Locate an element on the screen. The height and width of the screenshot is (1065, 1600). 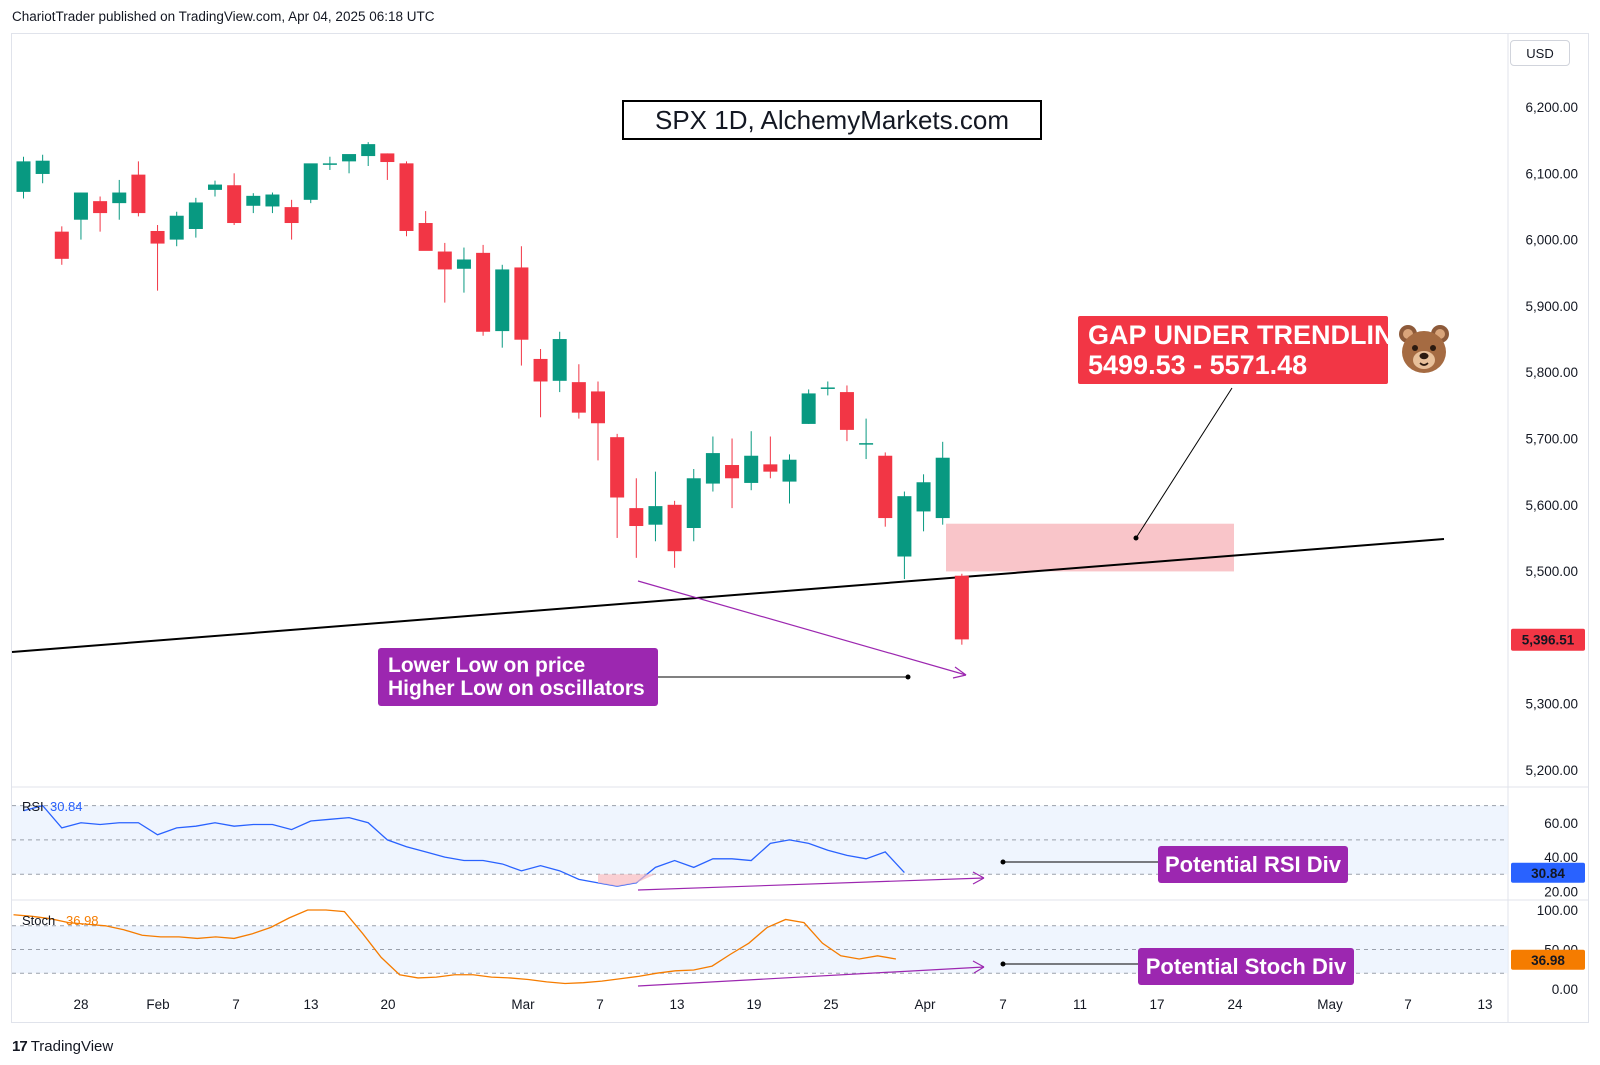
rsi-div-label: Potential RSI Div is located at coordinates (1253, 864).